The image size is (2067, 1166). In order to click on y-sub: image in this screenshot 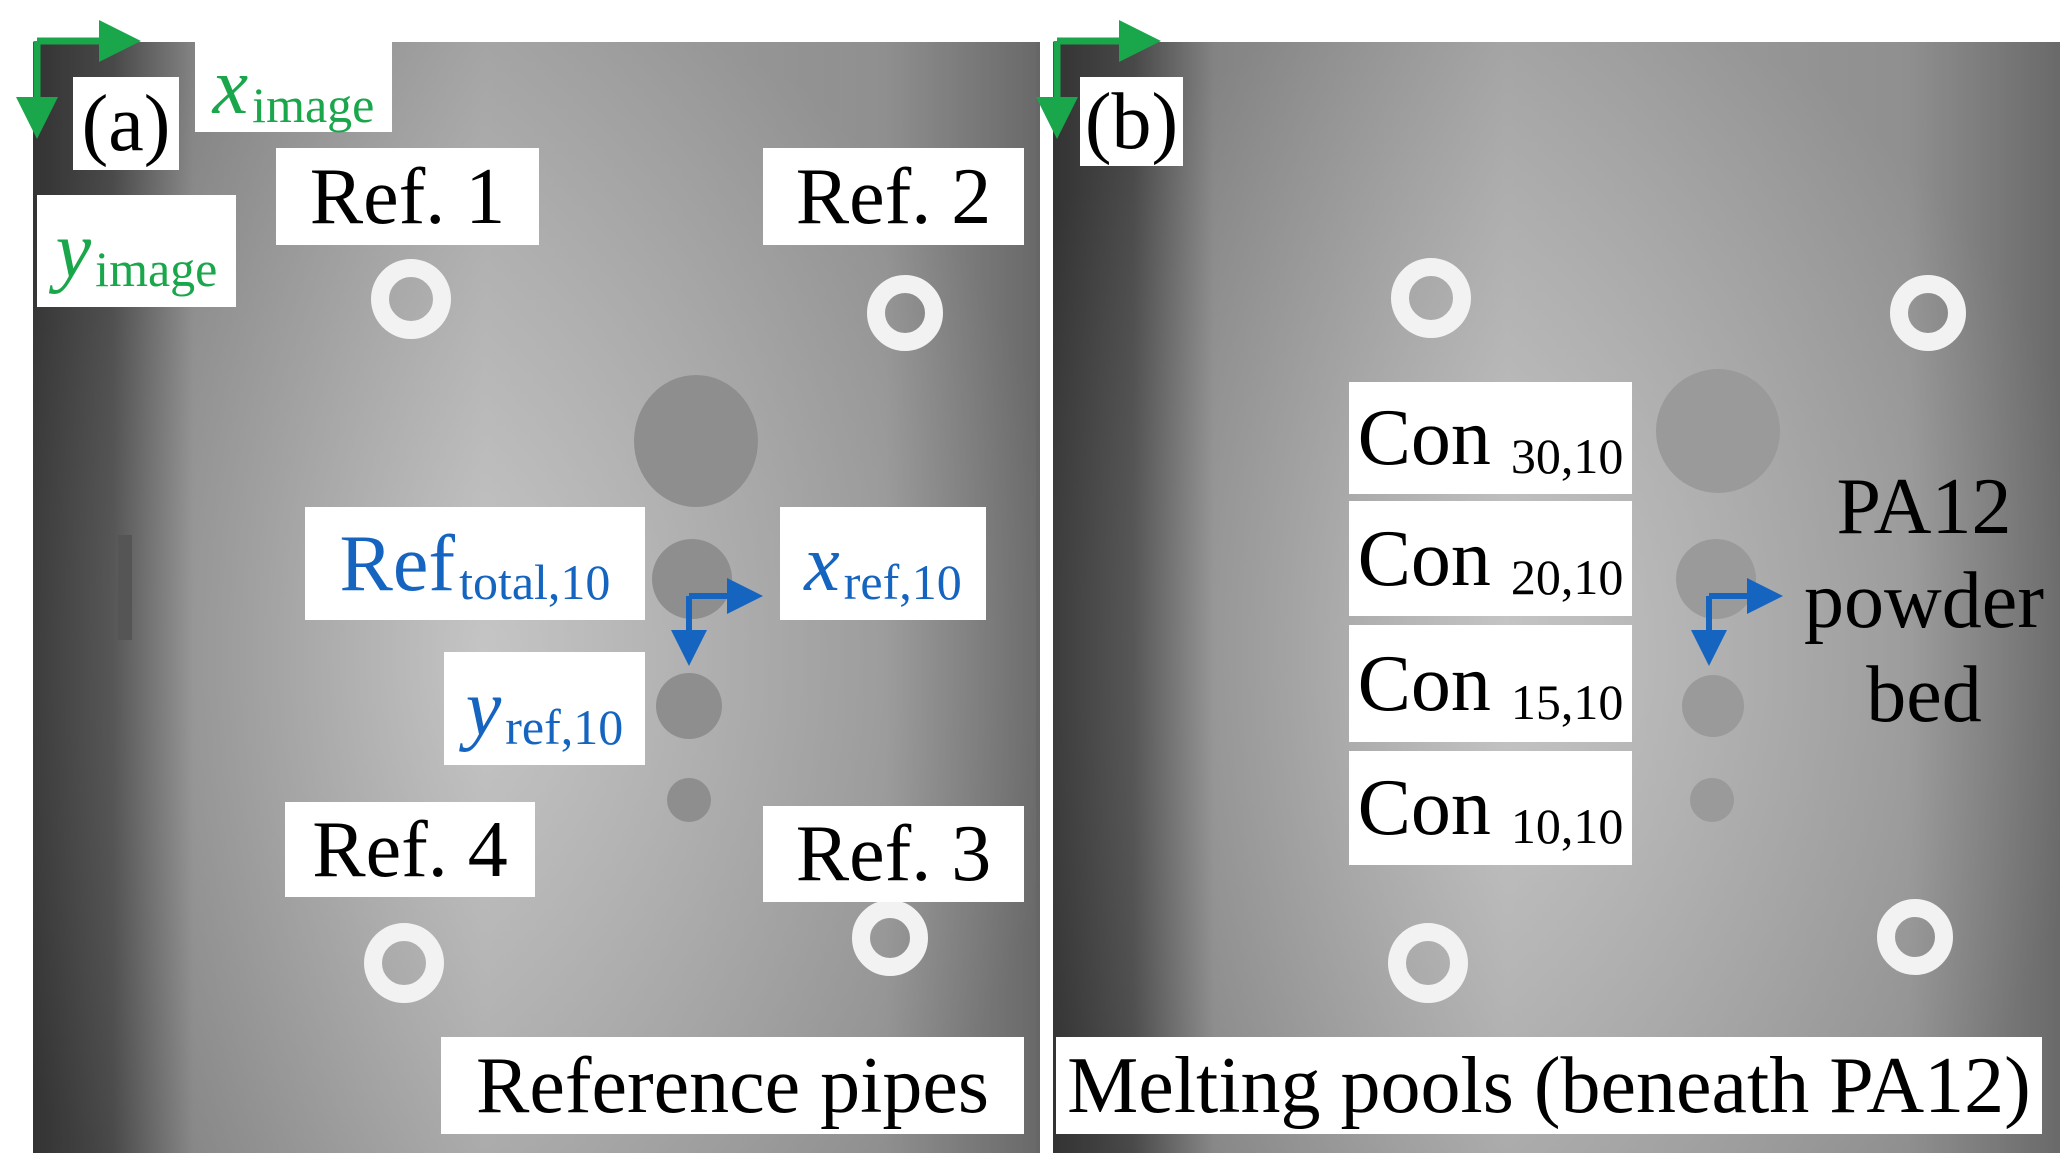, I will do `click(156, 269)`.